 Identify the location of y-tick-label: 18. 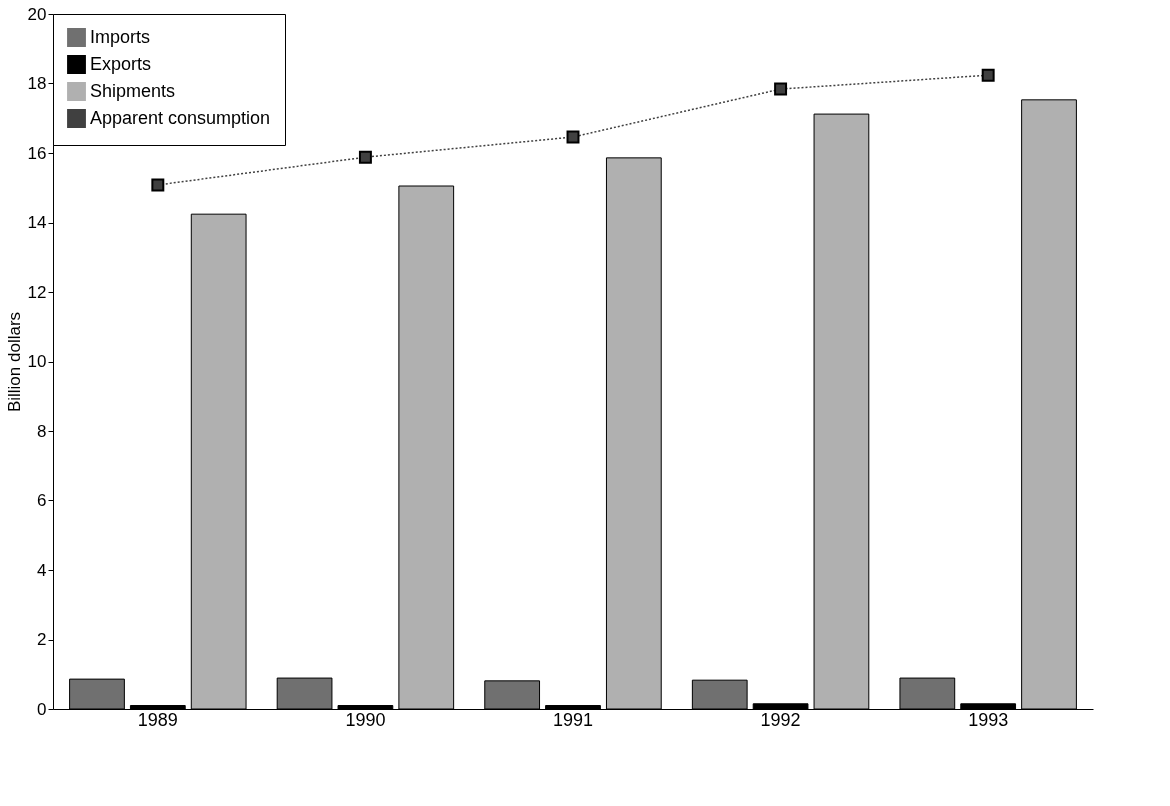
(37, 83).